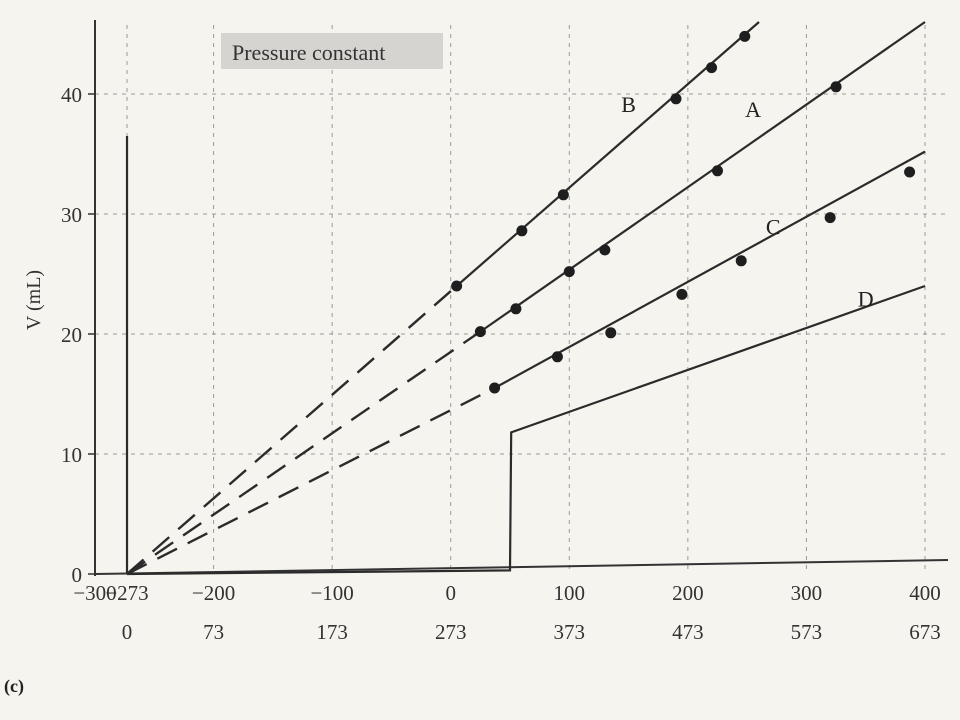  Describe the element at coordinates (570, 632) in the screenshot. I see `x-tick-label-kelvin: 373` at that location.